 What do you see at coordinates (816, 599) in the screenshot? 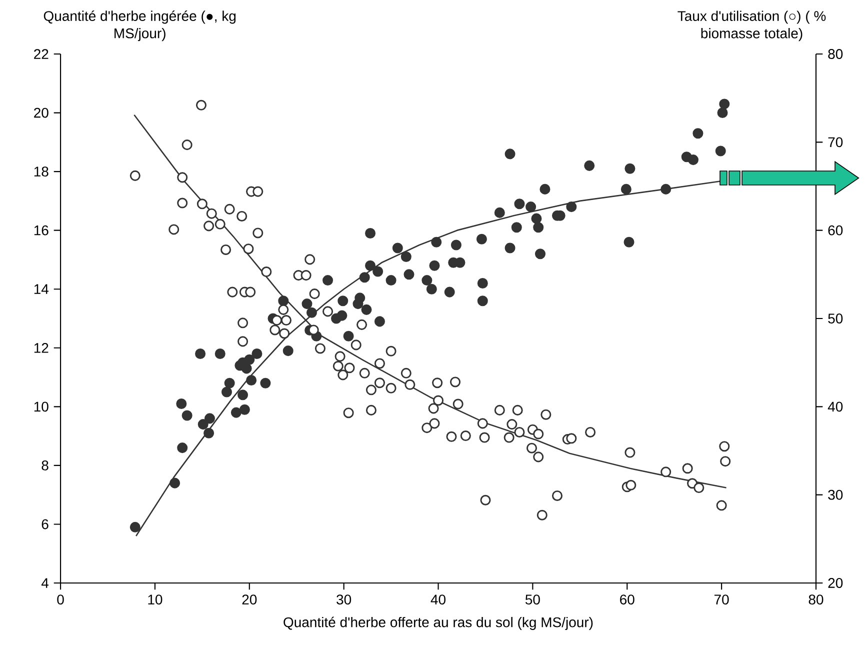
I see `x-tick-label: 80` at bounding box center [816, 599].